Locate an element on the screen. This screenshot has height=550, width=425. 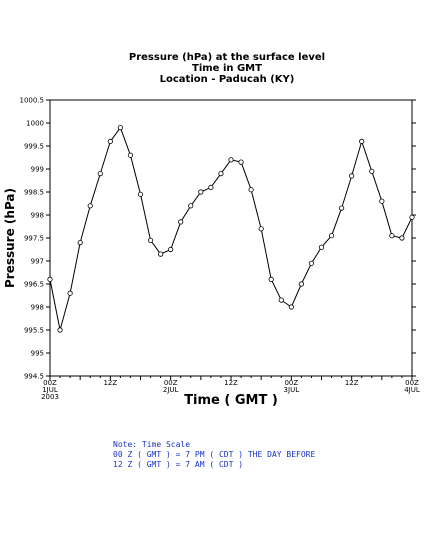
y-tick-label: 1000.5 is located at coordinates (32, 101).